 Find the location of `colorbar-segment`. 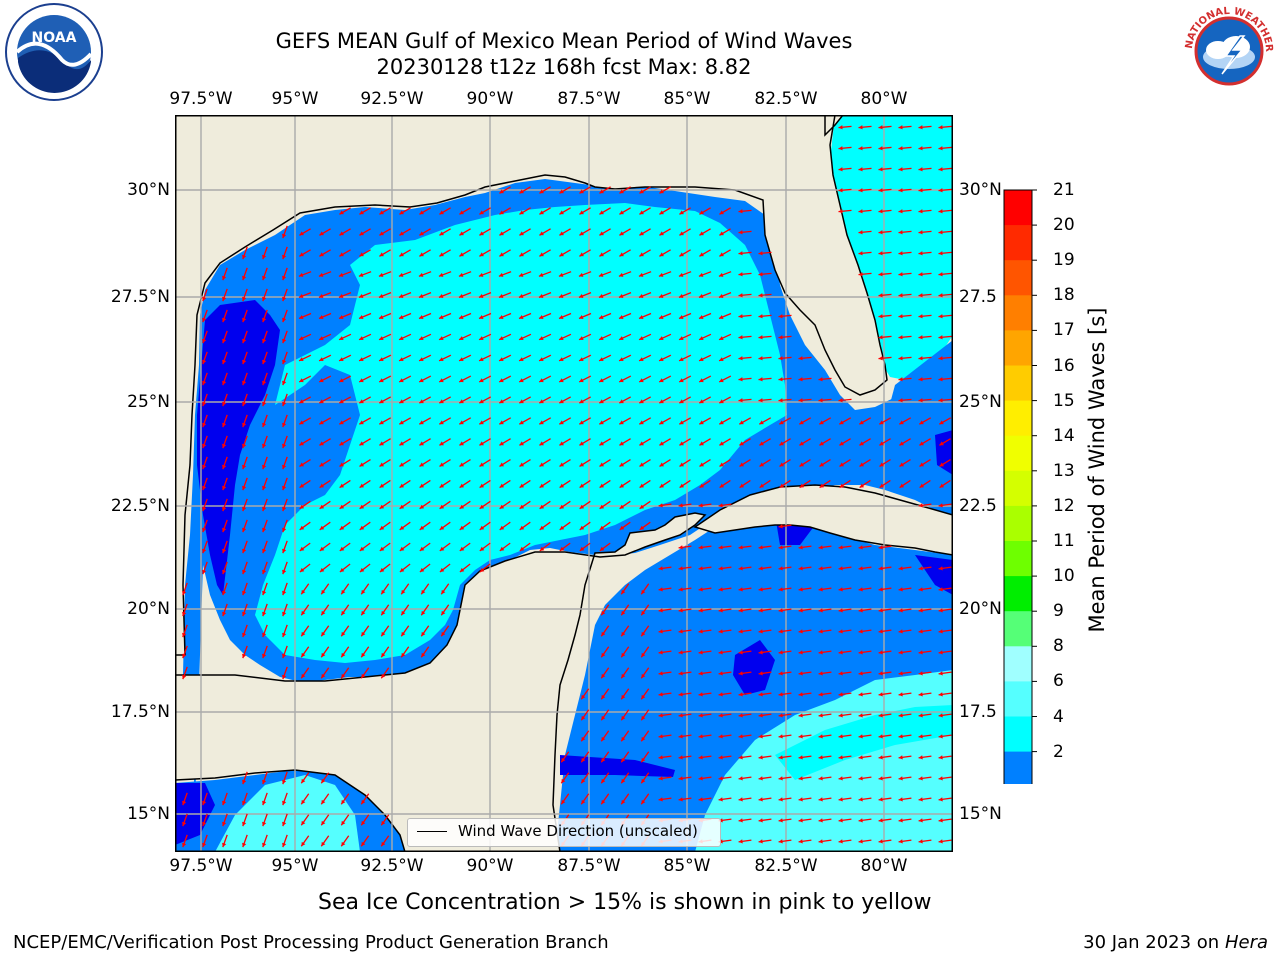

colorbar-segment is located at coordinates (1018, 418).